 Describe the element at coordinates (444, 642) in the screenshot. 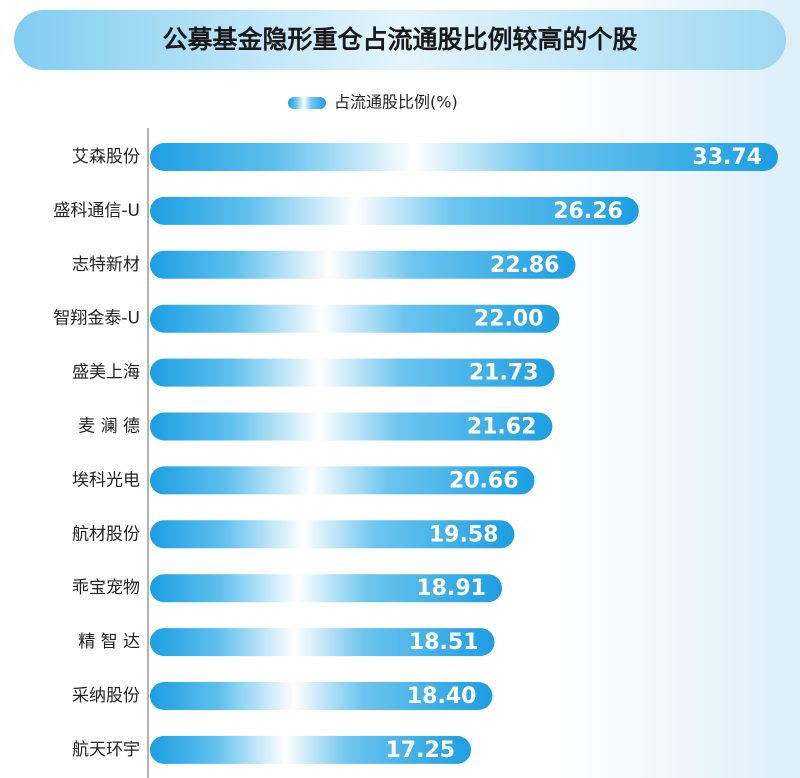

I see `value-label: 18.51` at that location.